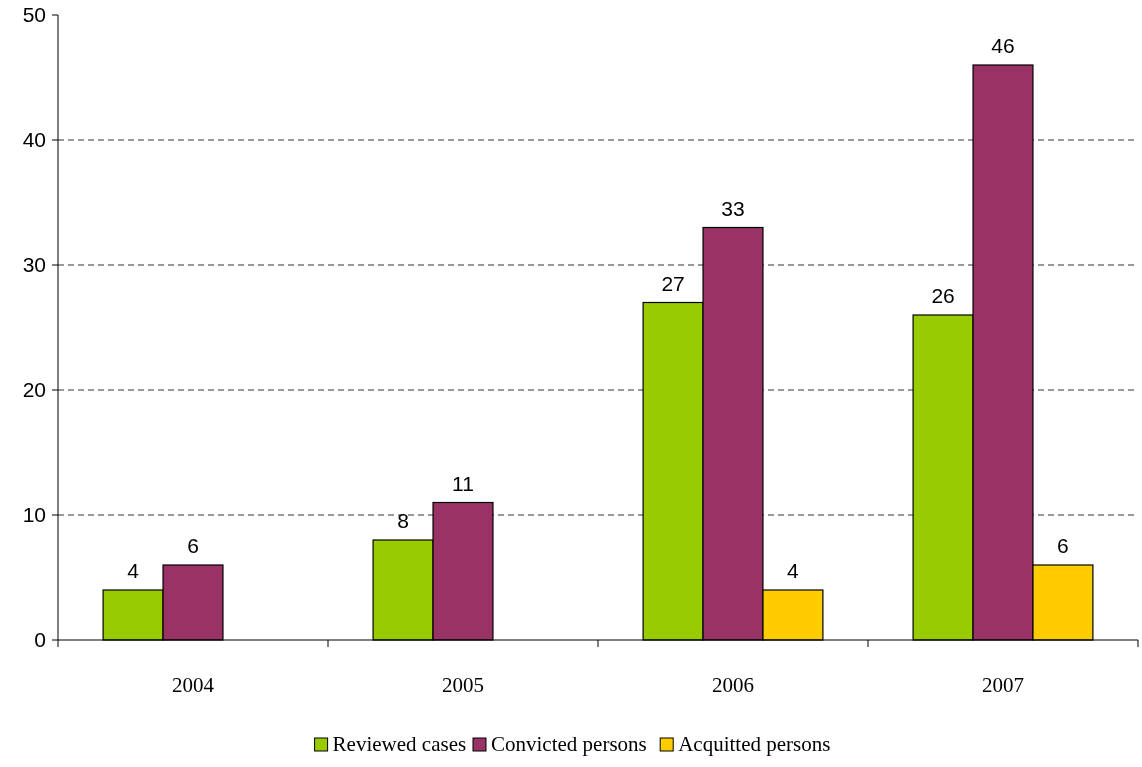  Describe the element at coordinates (754, 744) in the screenshot. I see `legend-label: Acquitted persons` at that location.